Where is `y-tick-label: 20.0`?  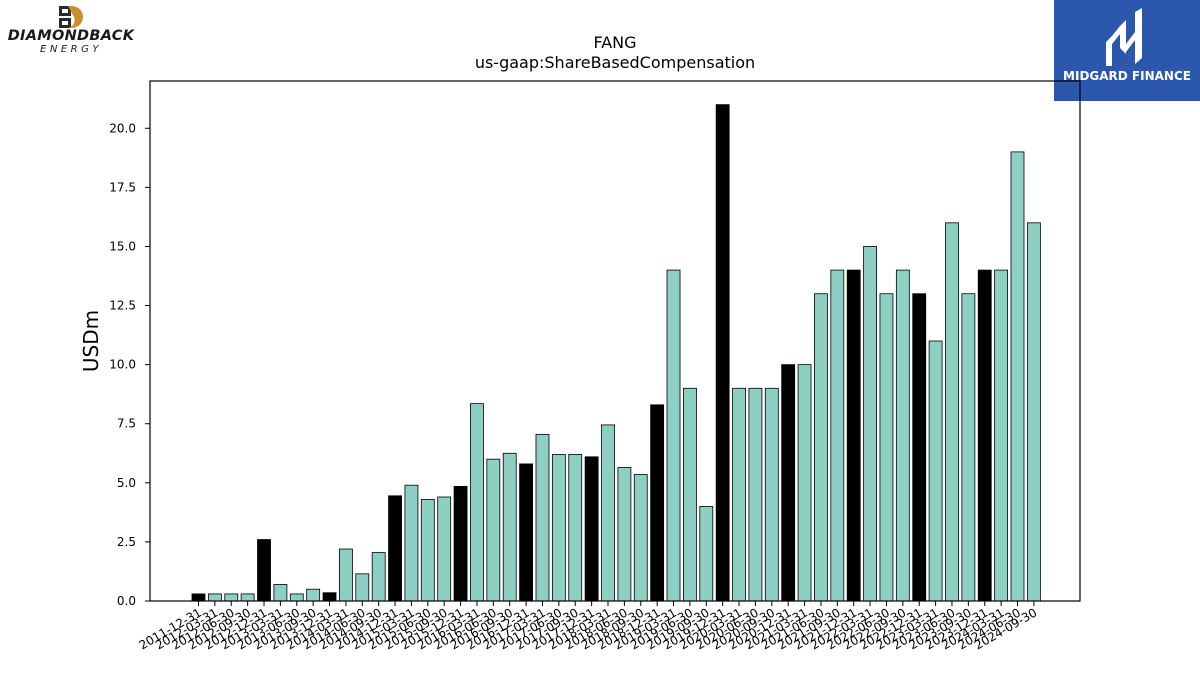
y-tick-label: 20.0 is located at coordinates (122, 128).